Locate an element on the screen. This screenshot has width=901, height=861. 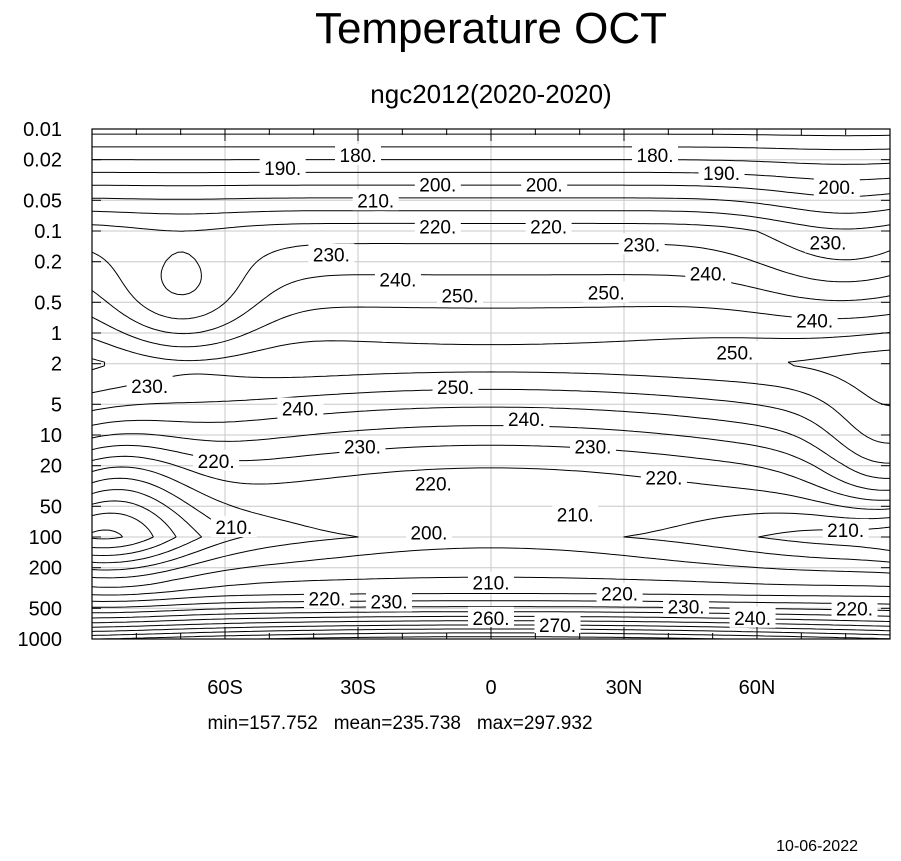
y-tick-label: 0.5 is located at coordinates (48, 303).